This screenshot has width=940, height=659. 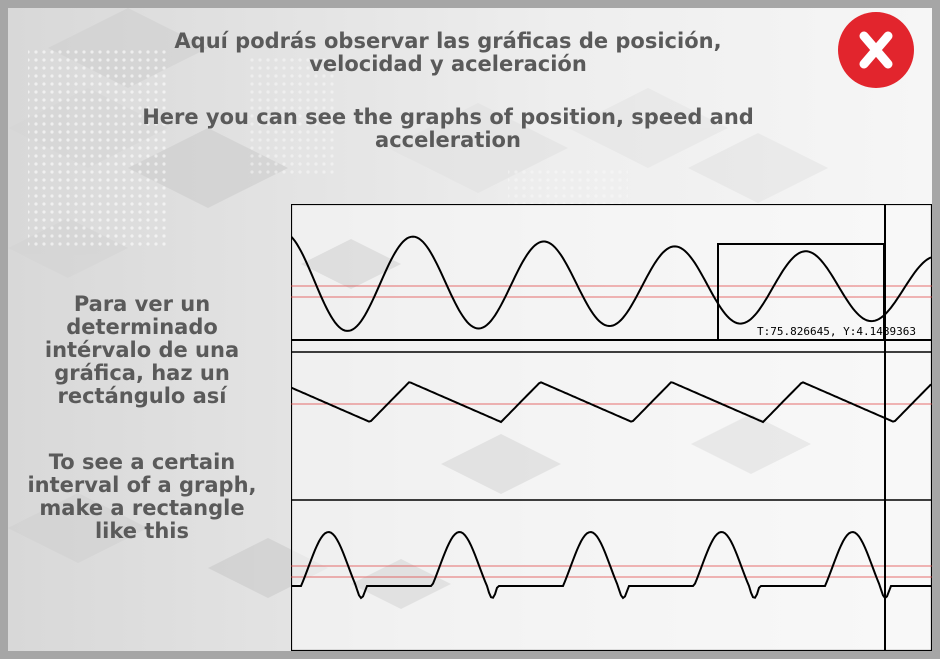 I want to click on hint-spanish-line: Para ver un, so click(x=142, y=304).